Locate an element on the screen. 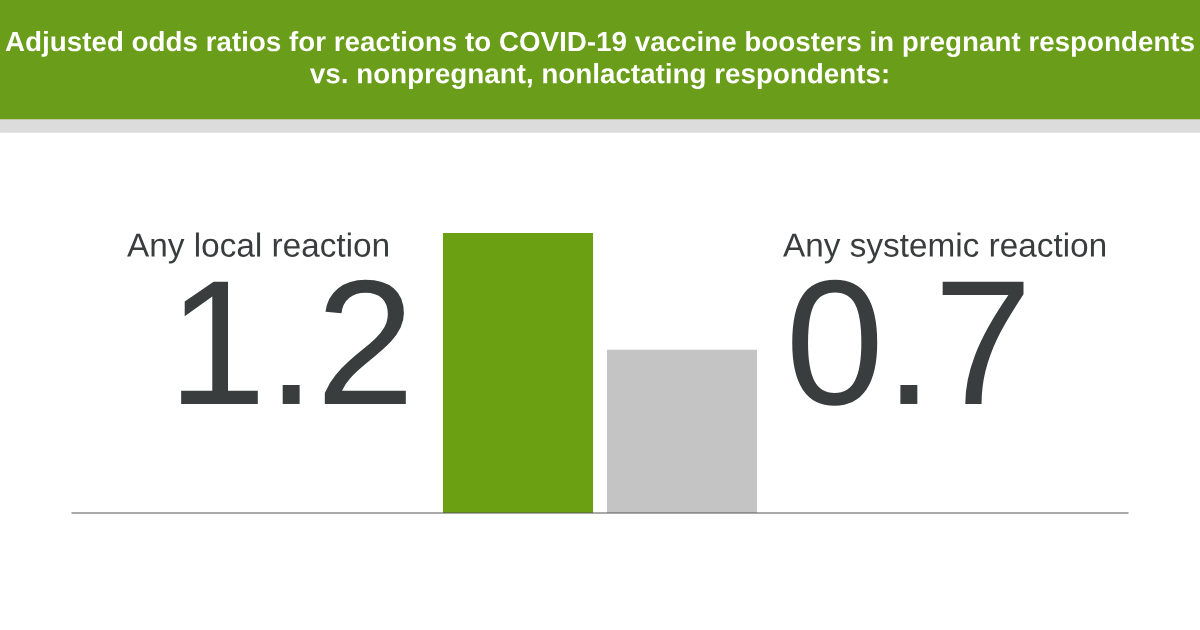  x-tick-label: Any local reaction is located at coordinates (257, 248).